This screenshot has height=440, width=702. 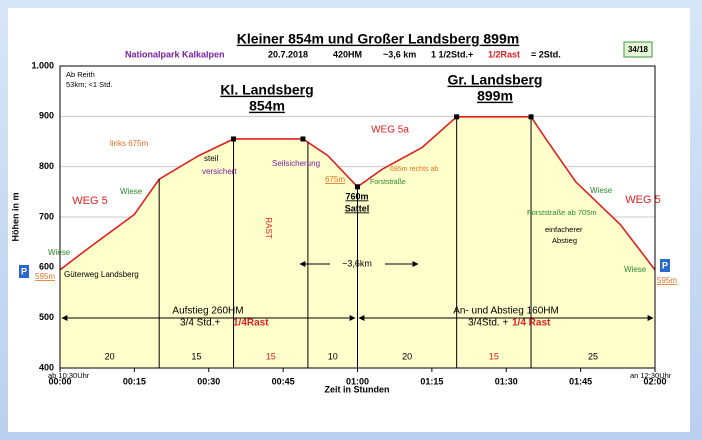 I want to click on annotation: RAST, so click(x=268, y=227).